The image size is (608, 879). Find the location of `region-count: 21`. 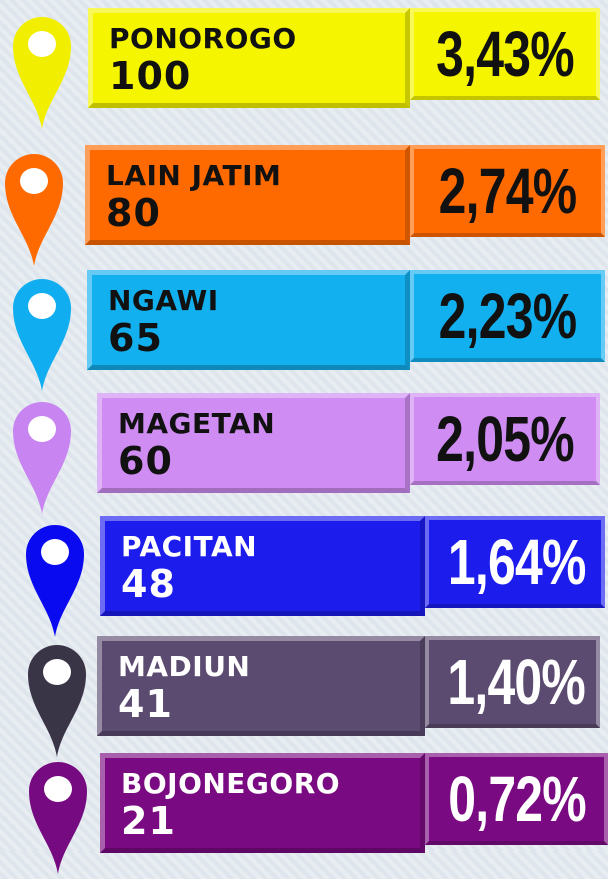

region-count: 21 is located at coordinates (148, 821).